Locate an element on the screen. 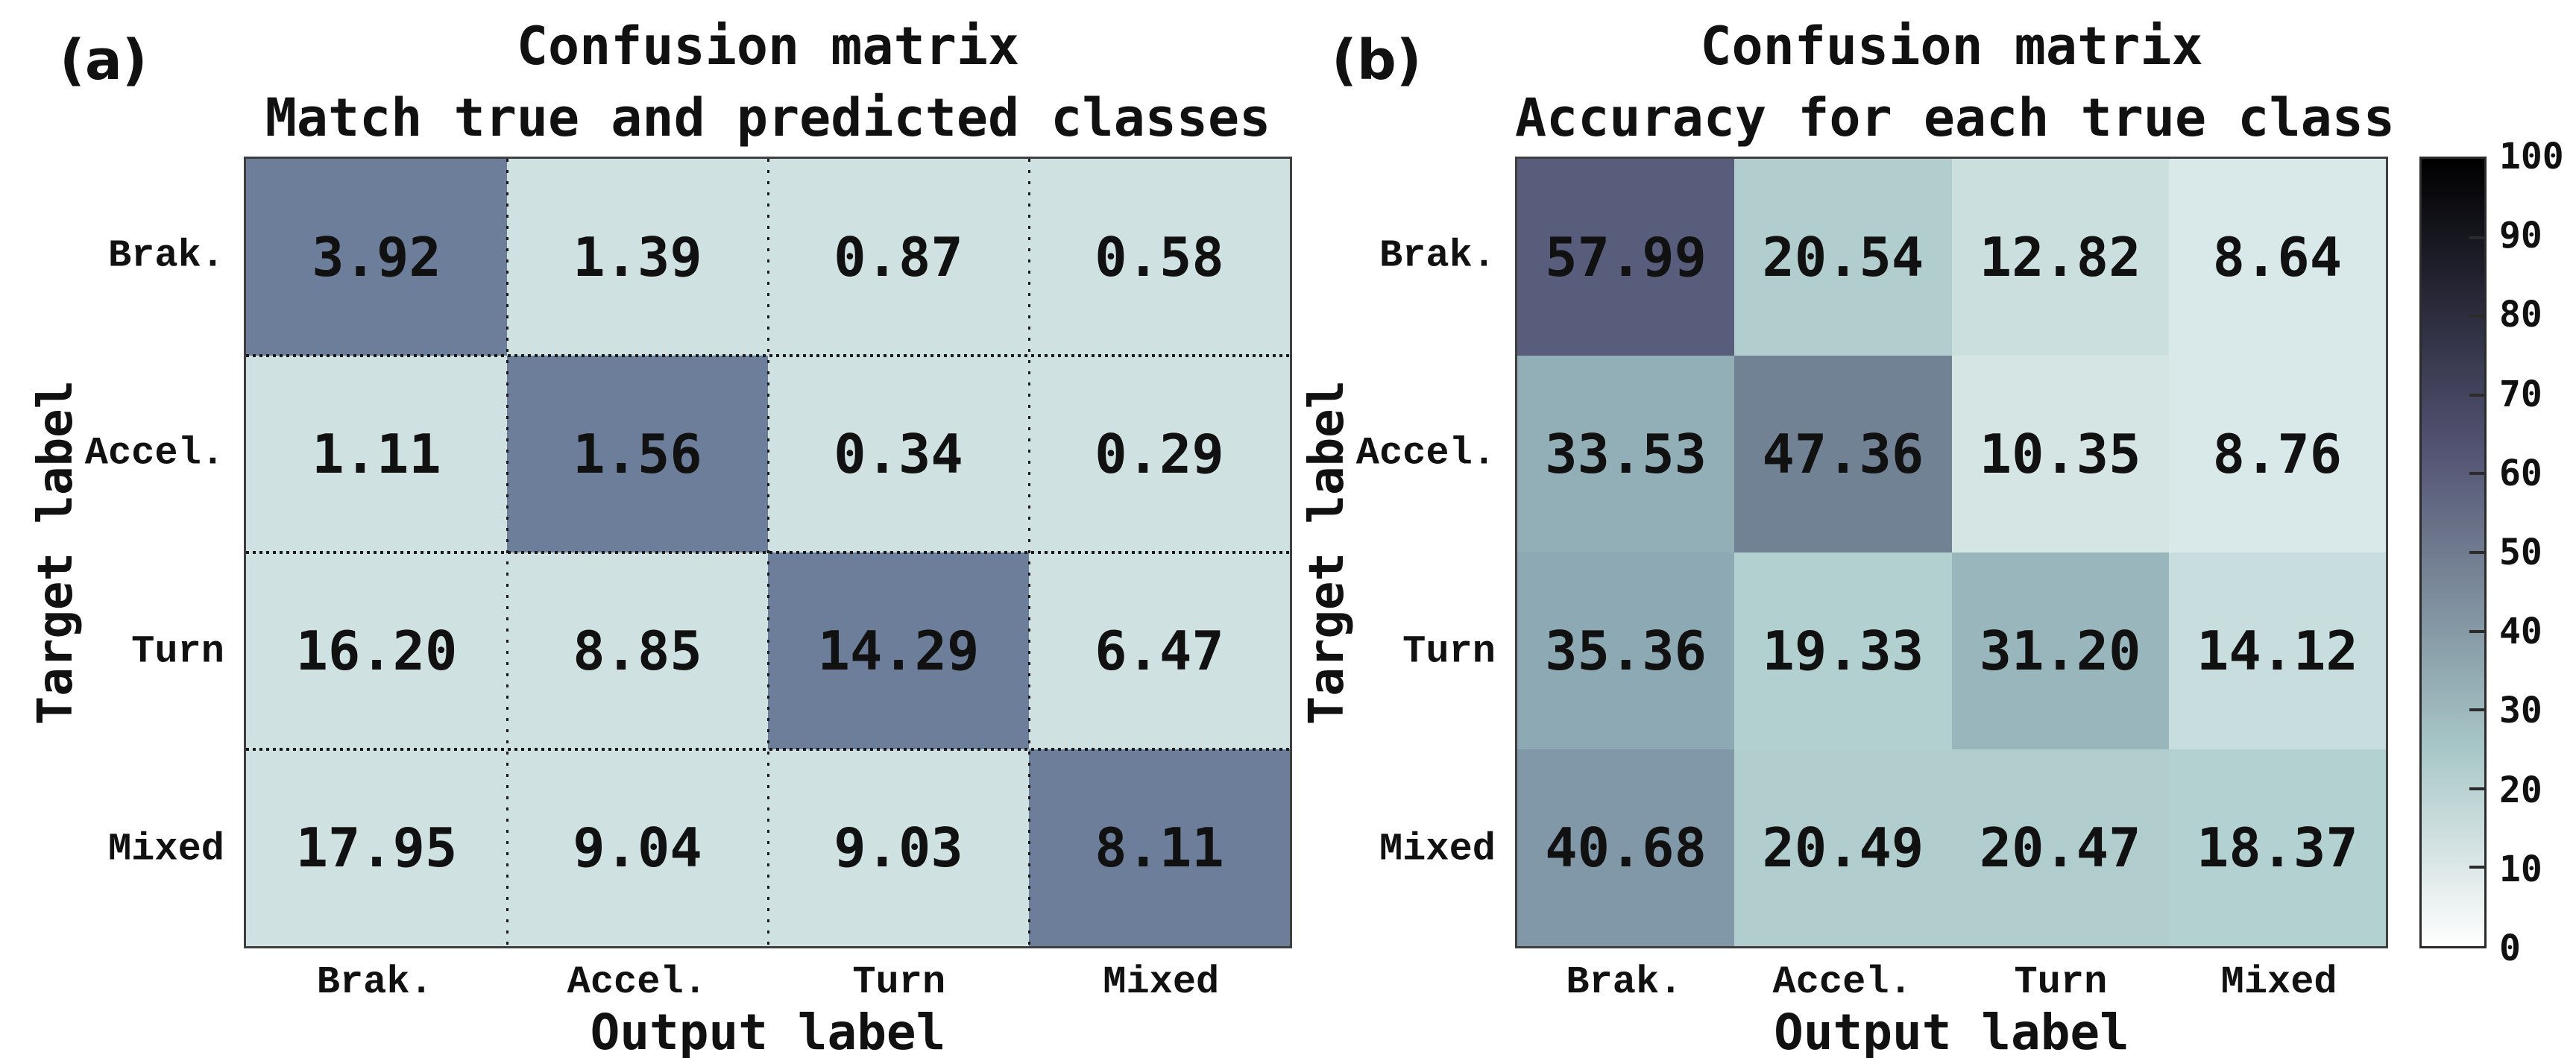  panel-a-x-tick-3: Mixed is located at coordinates (1161, 982).